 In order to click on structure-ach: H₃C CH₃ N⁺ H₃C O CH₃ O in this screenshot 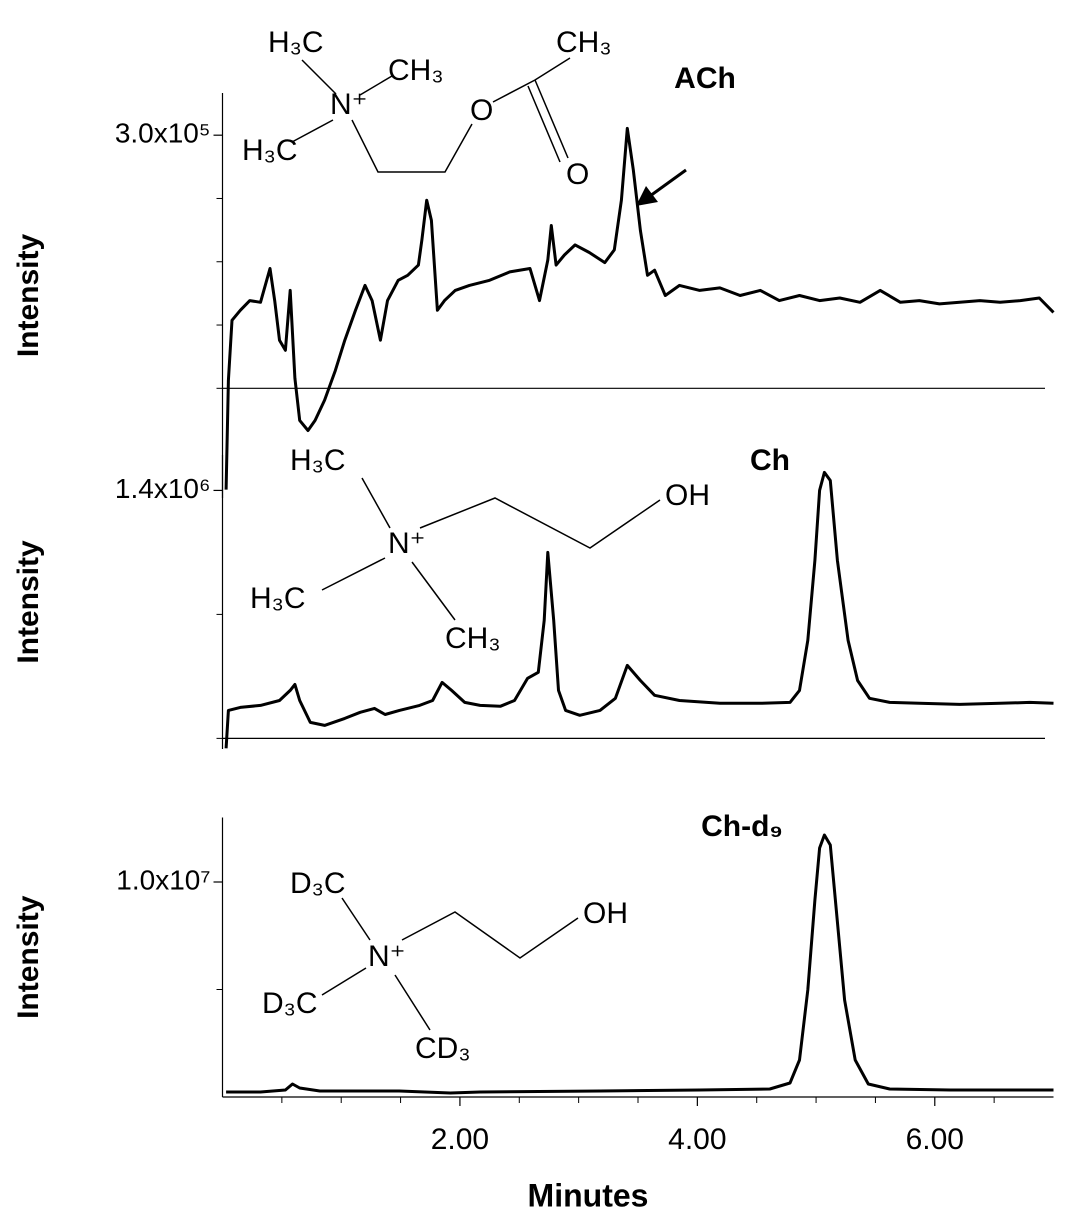, I will do `click(427, 108)`.